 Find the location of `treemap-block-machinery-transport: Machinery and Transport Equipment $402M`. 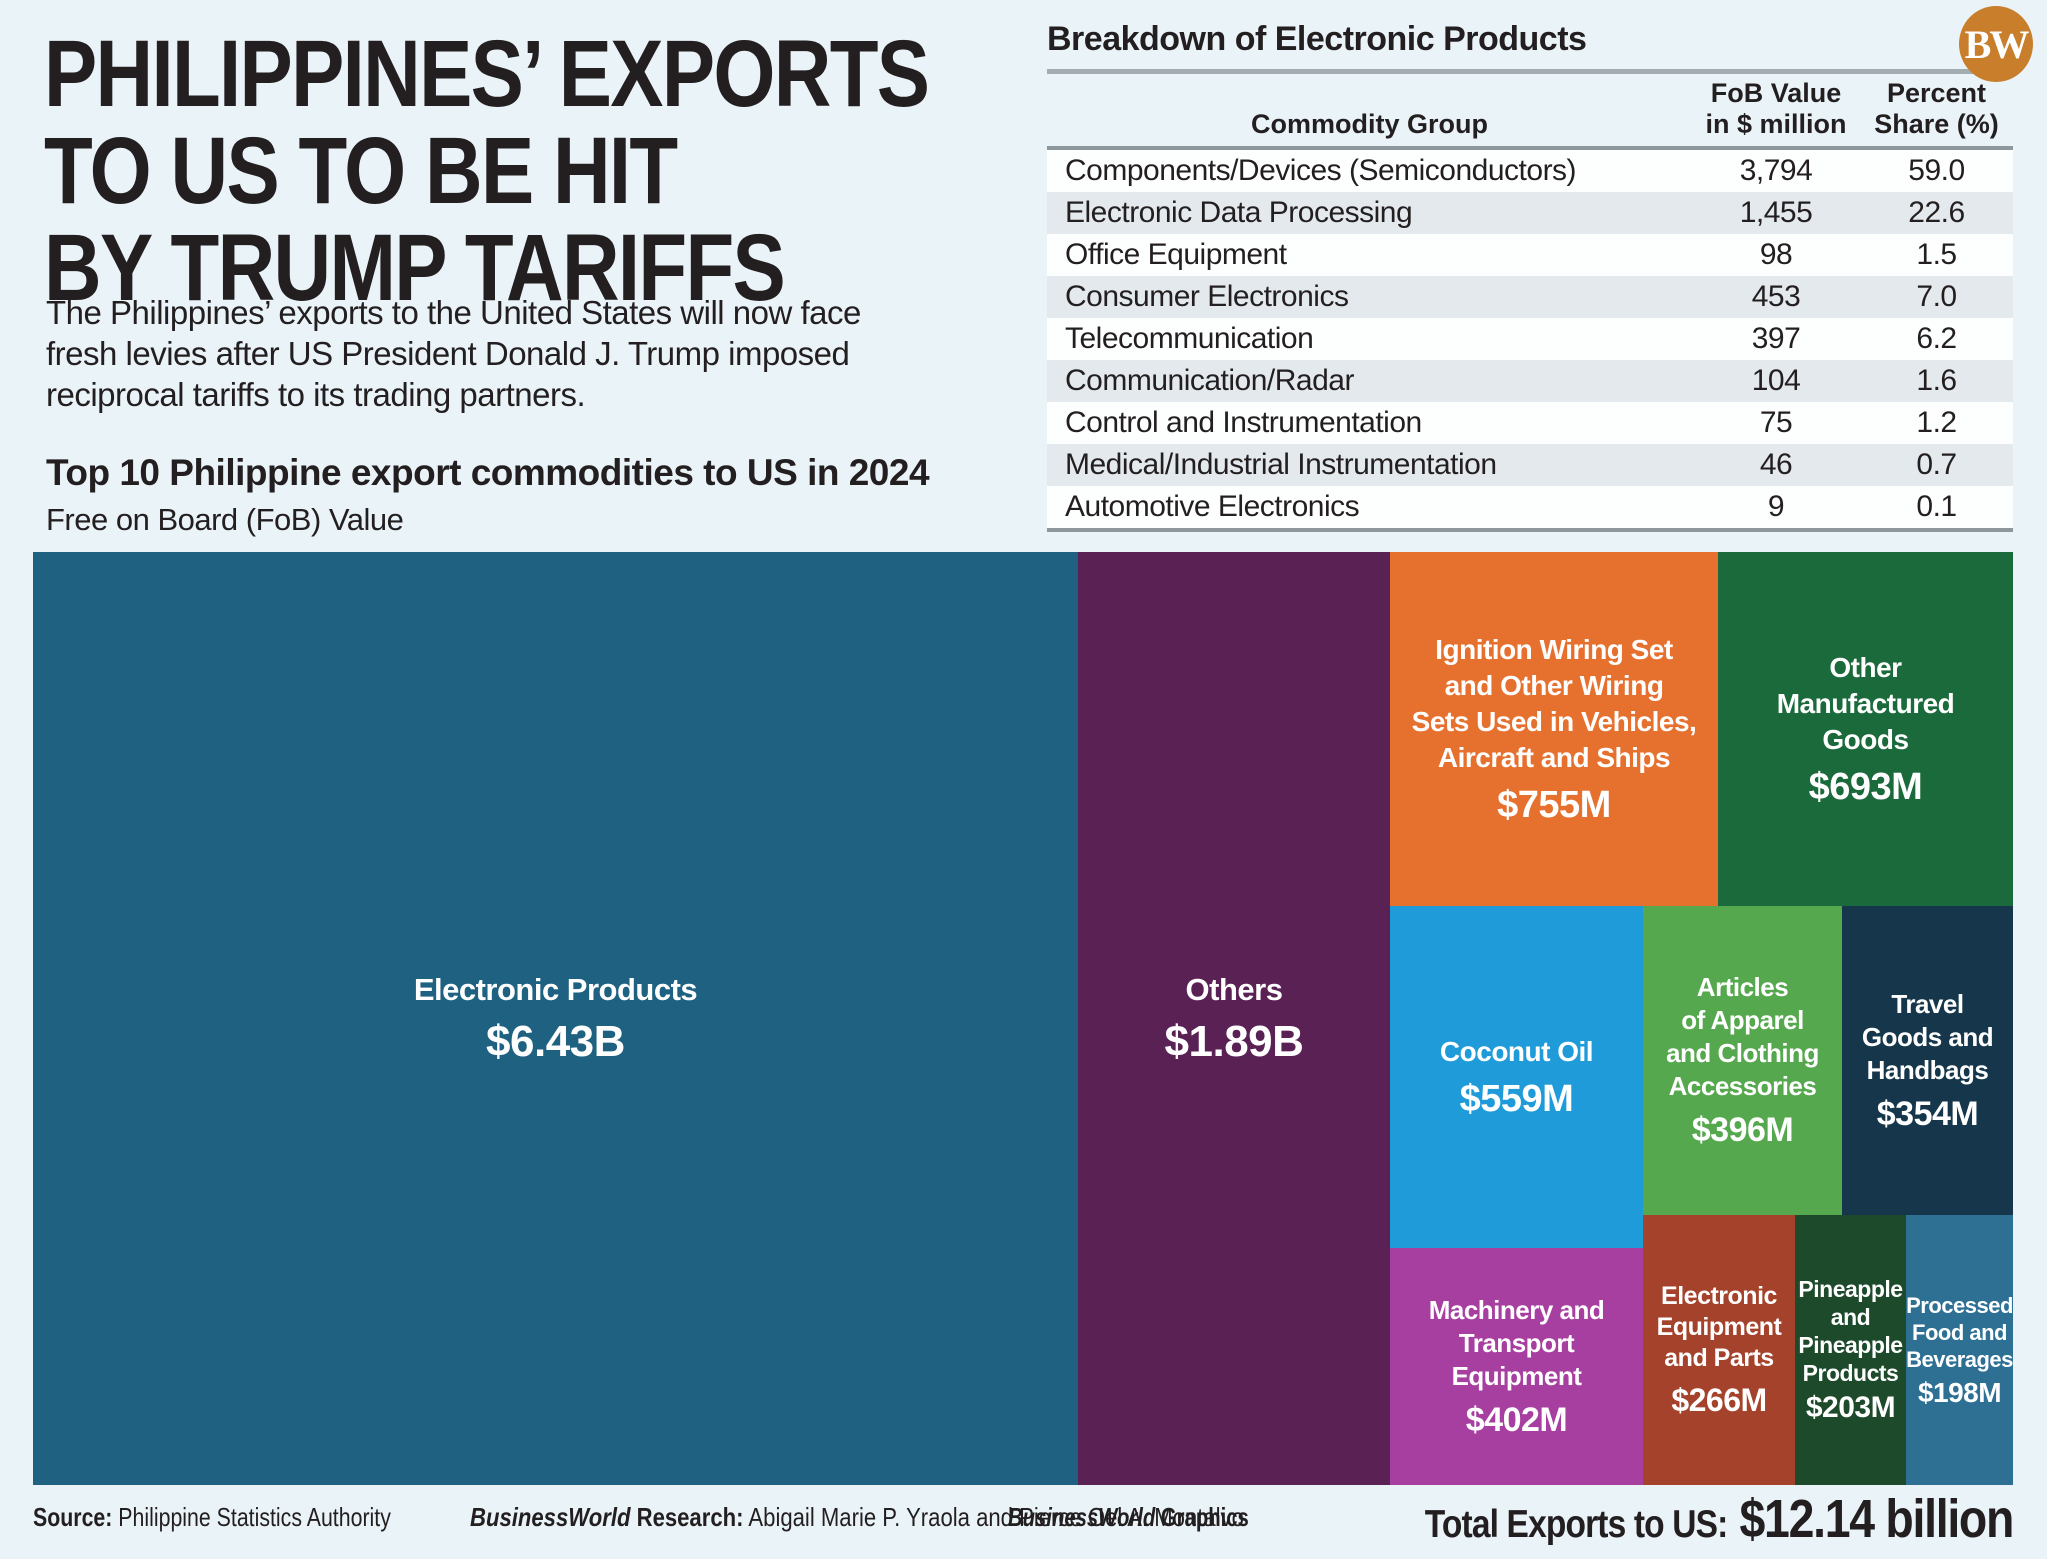

treemap-block-machinery-transport: Machinery and Transport Equipment $402M is located at coordinates (1516, 1366).